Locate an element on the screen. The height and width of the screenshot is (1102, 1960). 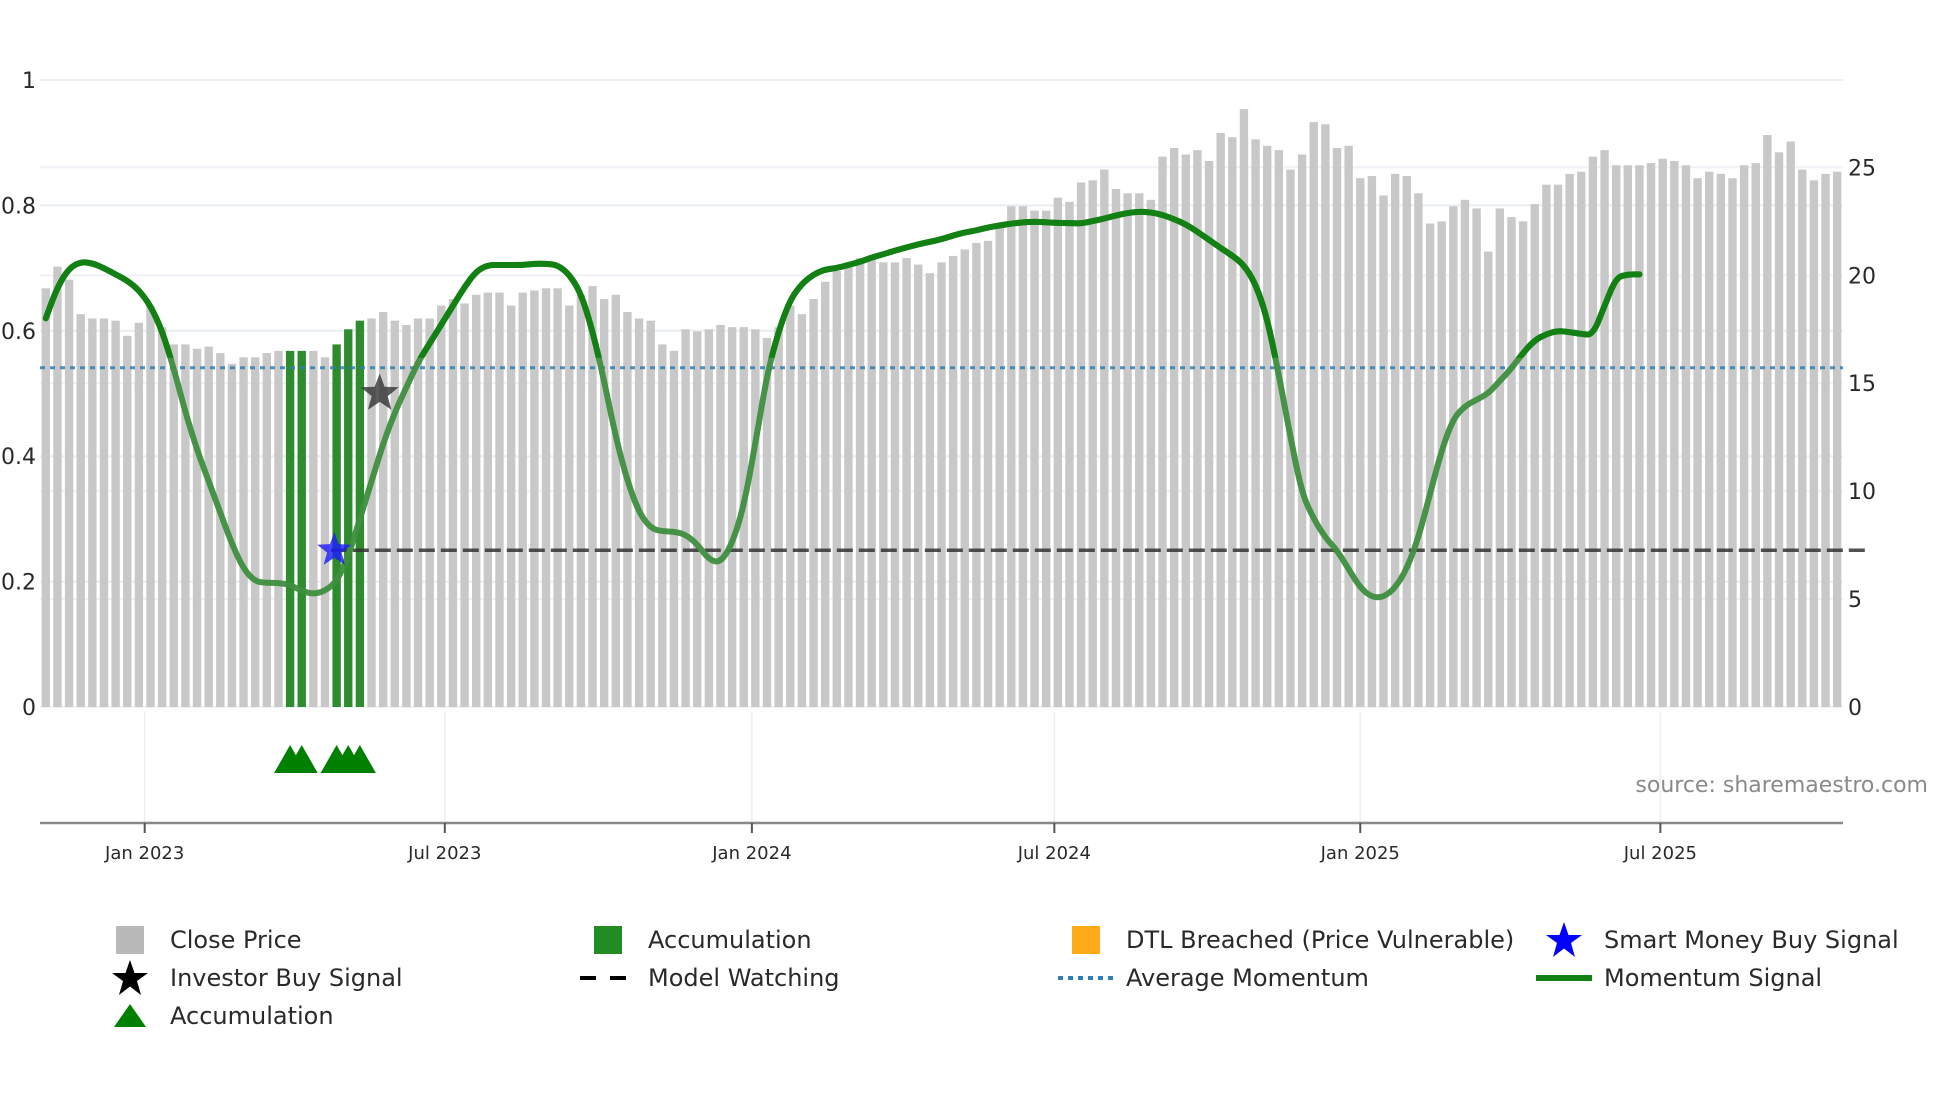
left-axis-tick-label: 0.8 is located at coordinates (18, 206).